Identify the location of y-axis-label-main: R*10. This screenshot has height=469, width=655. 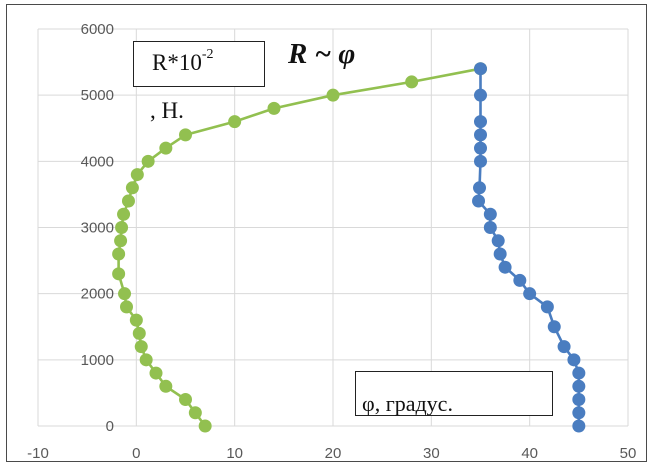
(177, 62).